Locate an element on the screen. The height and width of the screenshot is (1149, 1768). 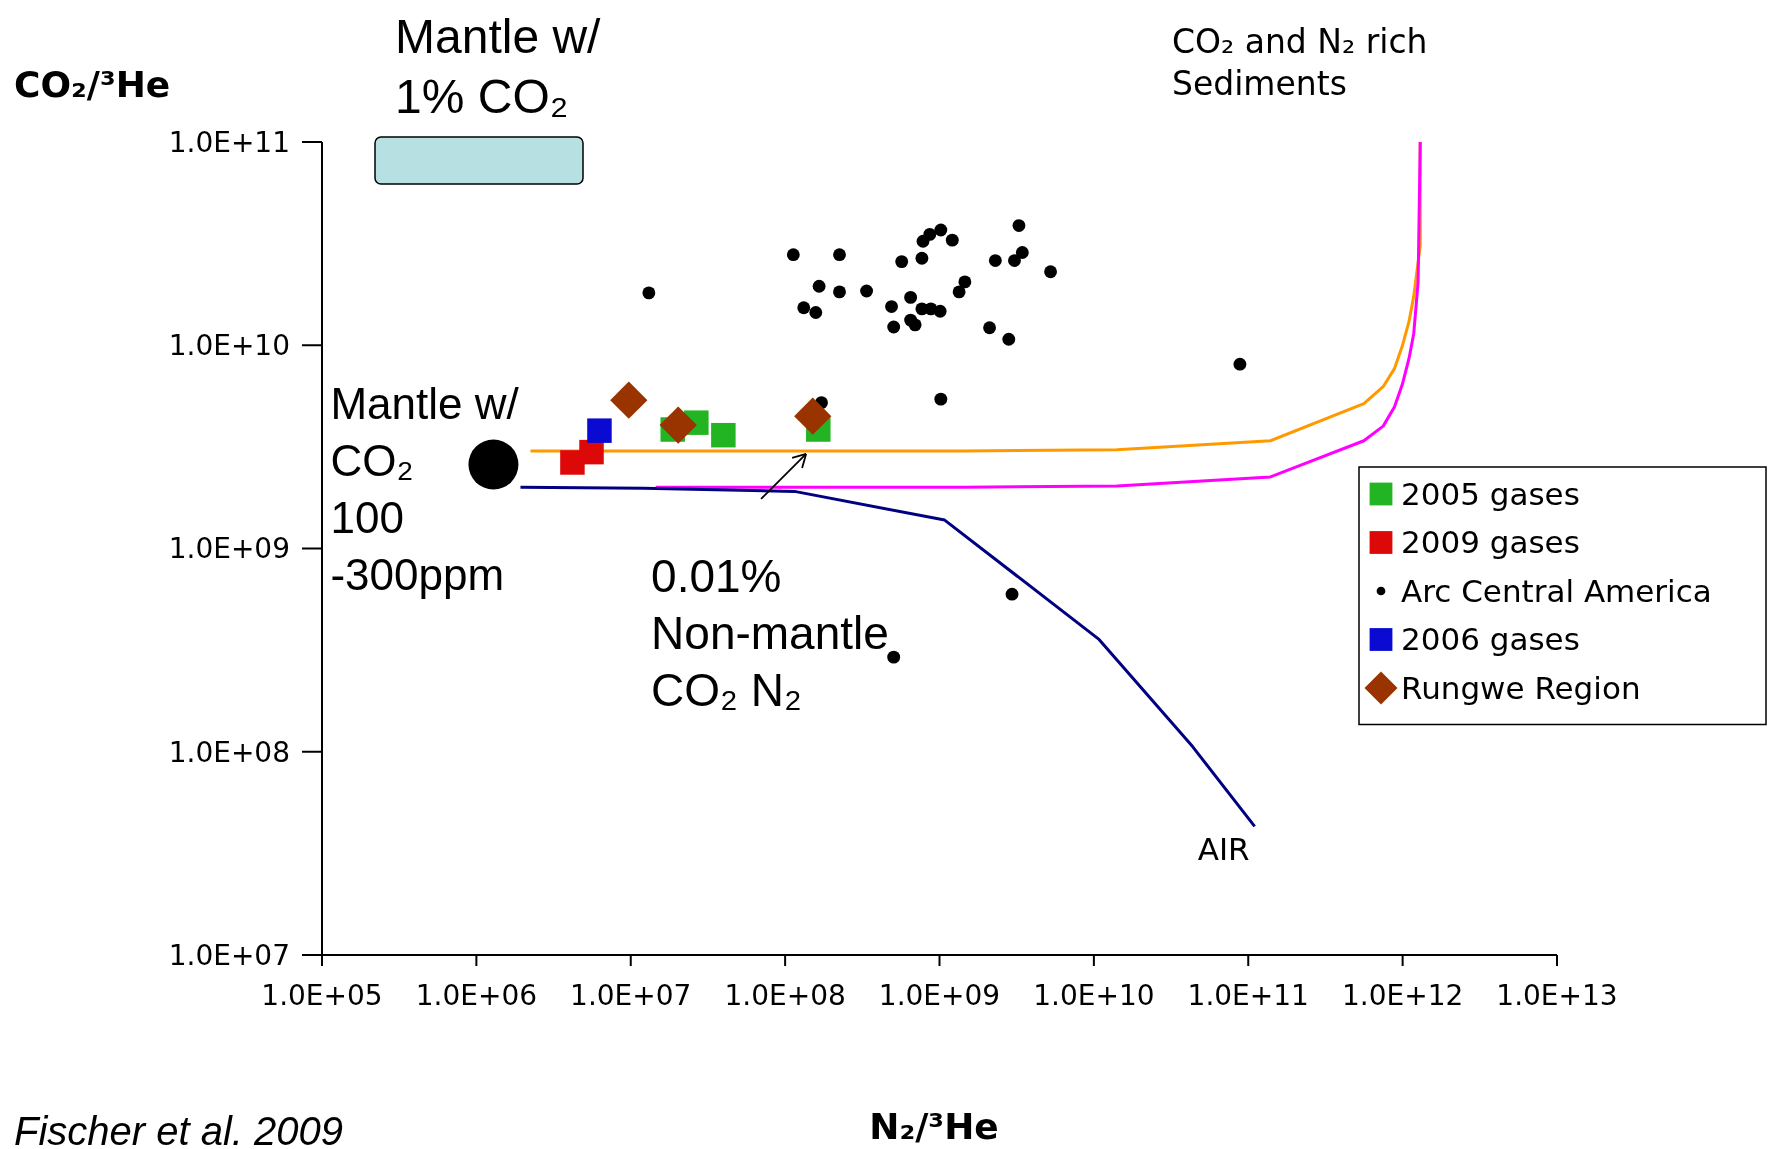
x-axis-title: N₂/³He is located at coordinates (934, 1126).